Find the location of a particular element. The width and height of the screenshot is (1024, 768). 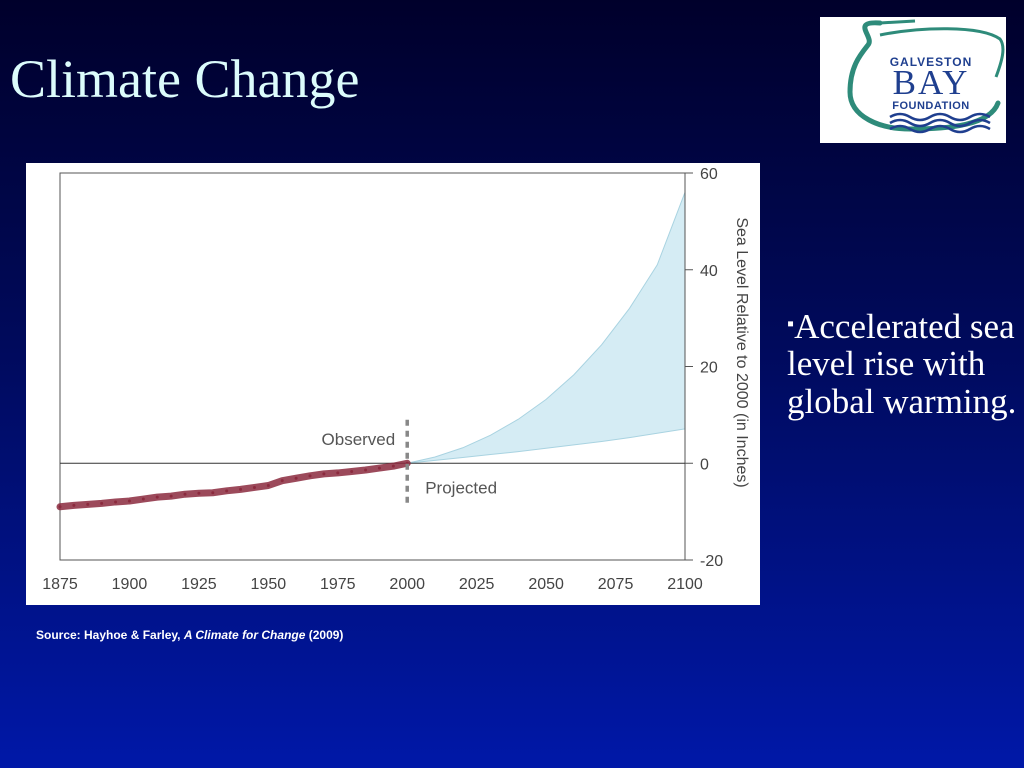

projected-range-band is located at coordinates (546, 328).